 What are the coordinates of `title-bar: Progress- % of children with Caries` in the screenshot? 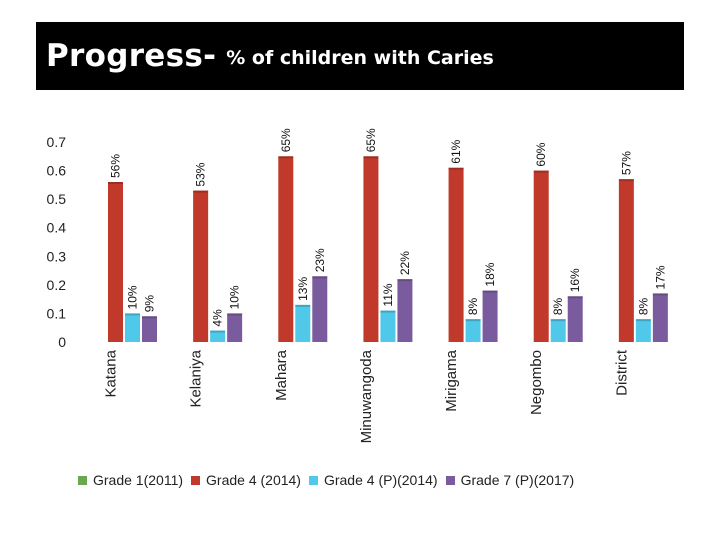 It's located at (360, 56).